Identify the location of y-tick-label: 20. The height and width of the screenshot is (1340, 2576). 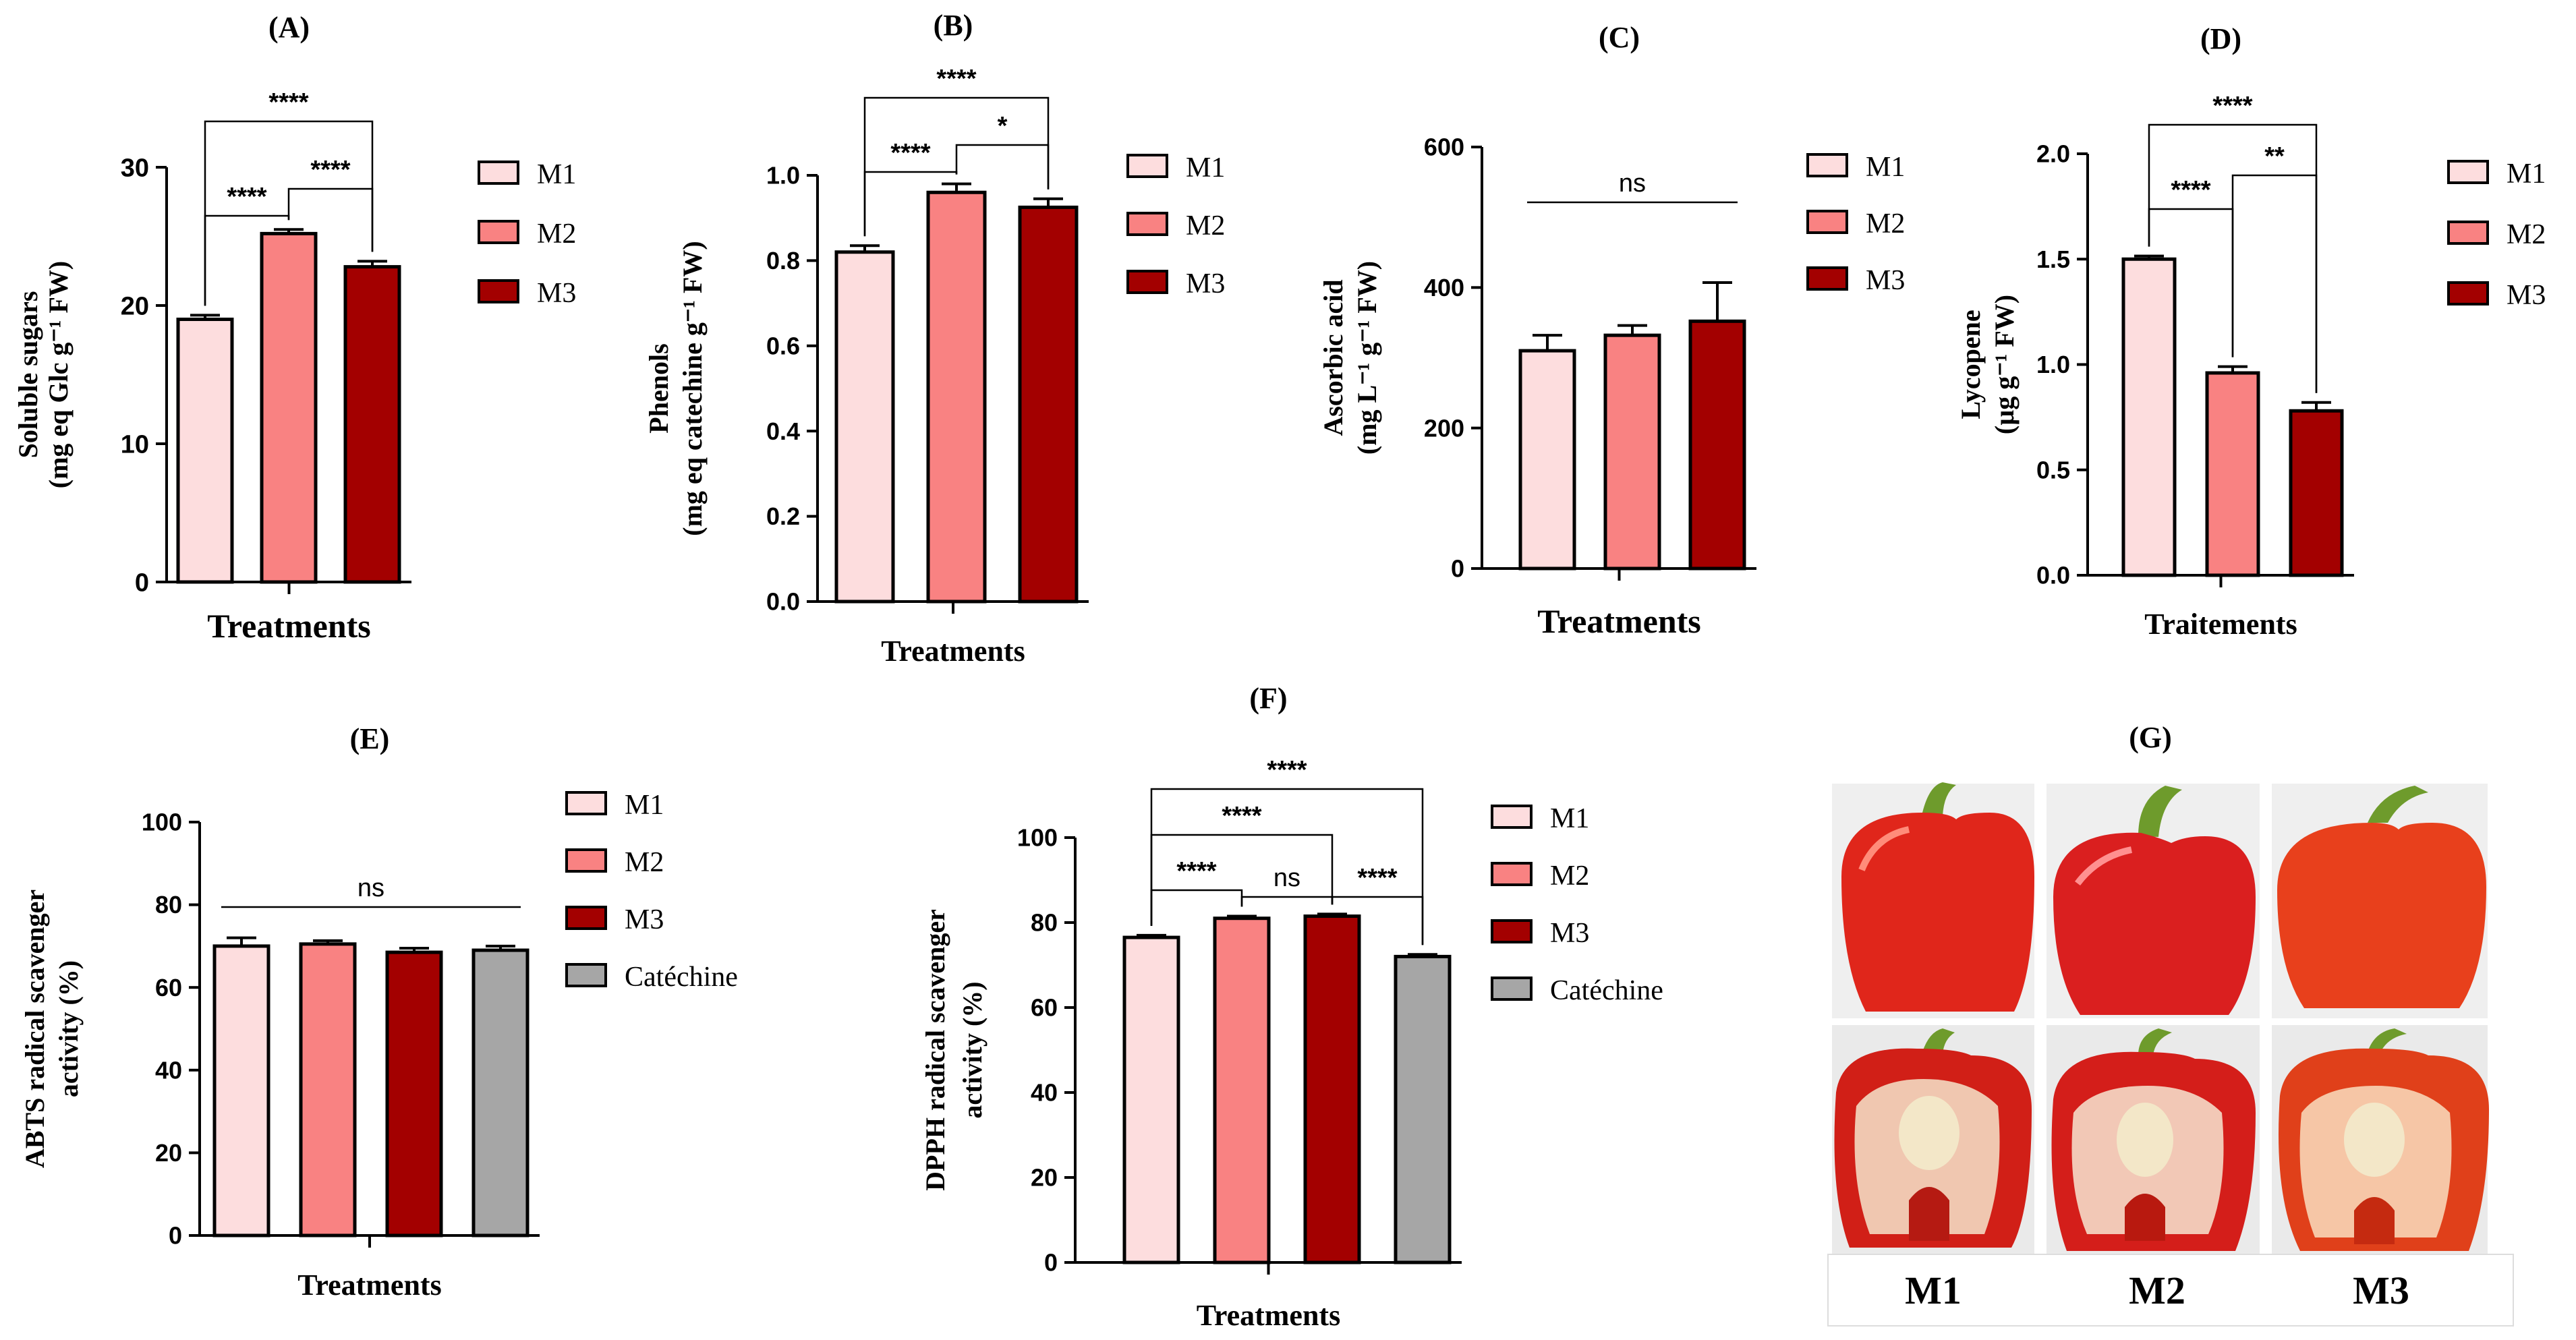
(1044, 1178).